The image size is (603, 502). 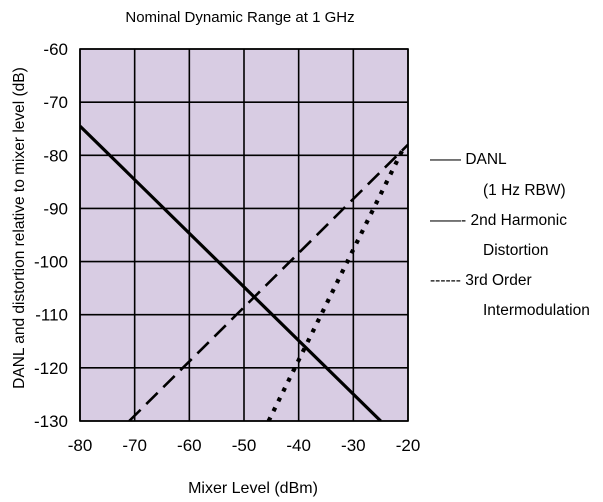 I want to click on legend-label-2nd-harmonic: 2nd Harmonic, so click(x=518, y=220).